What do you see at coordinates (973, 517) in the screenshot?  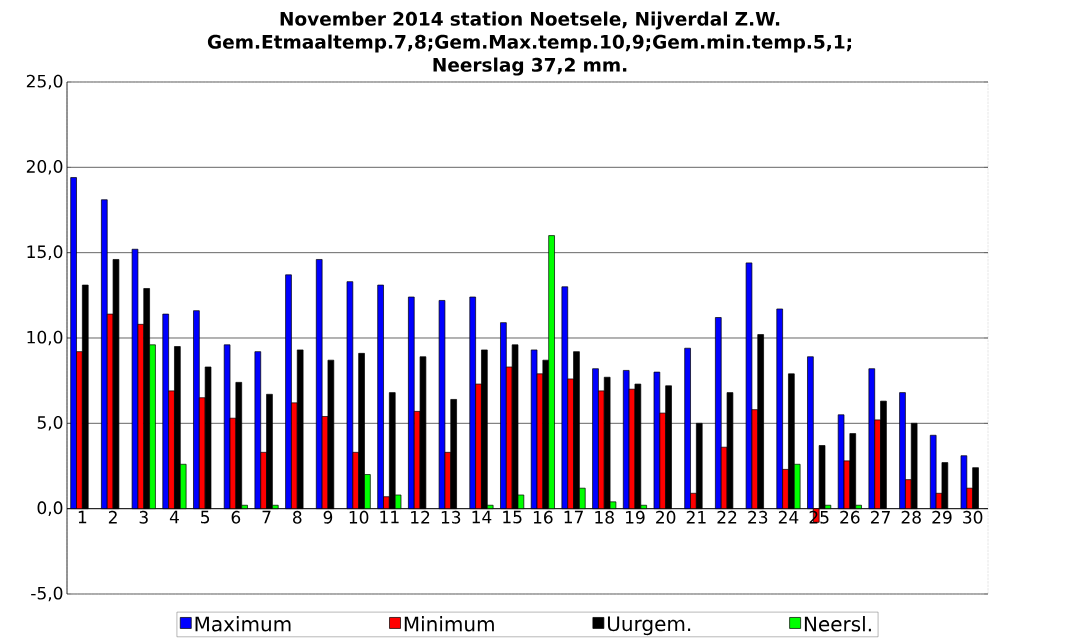 I see `x-tick-label: 30` at bounding box center [973, 517].